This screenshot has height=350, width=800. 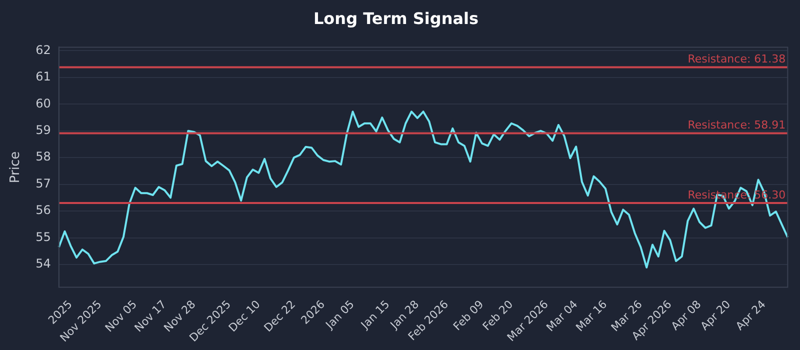 What do you see at coordinates (396, 18) in the screenshot?
I see `chart-title: Long Term Signals` at bounding box center [396, 18].